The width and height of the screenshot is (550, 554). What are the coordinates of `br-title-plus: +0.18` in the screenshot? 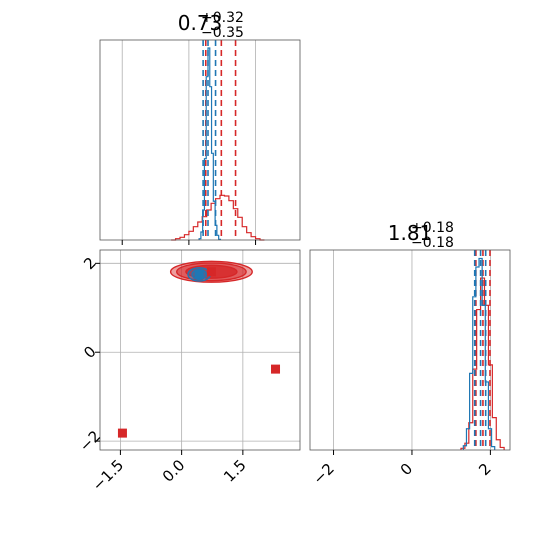 It's located at (432, 228).